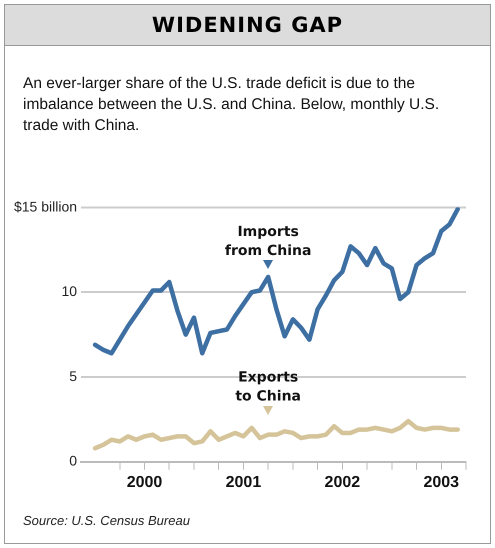 This screenshot has height=548, width=495. I want to click on y-tick-label: 0, so click(73, 460).